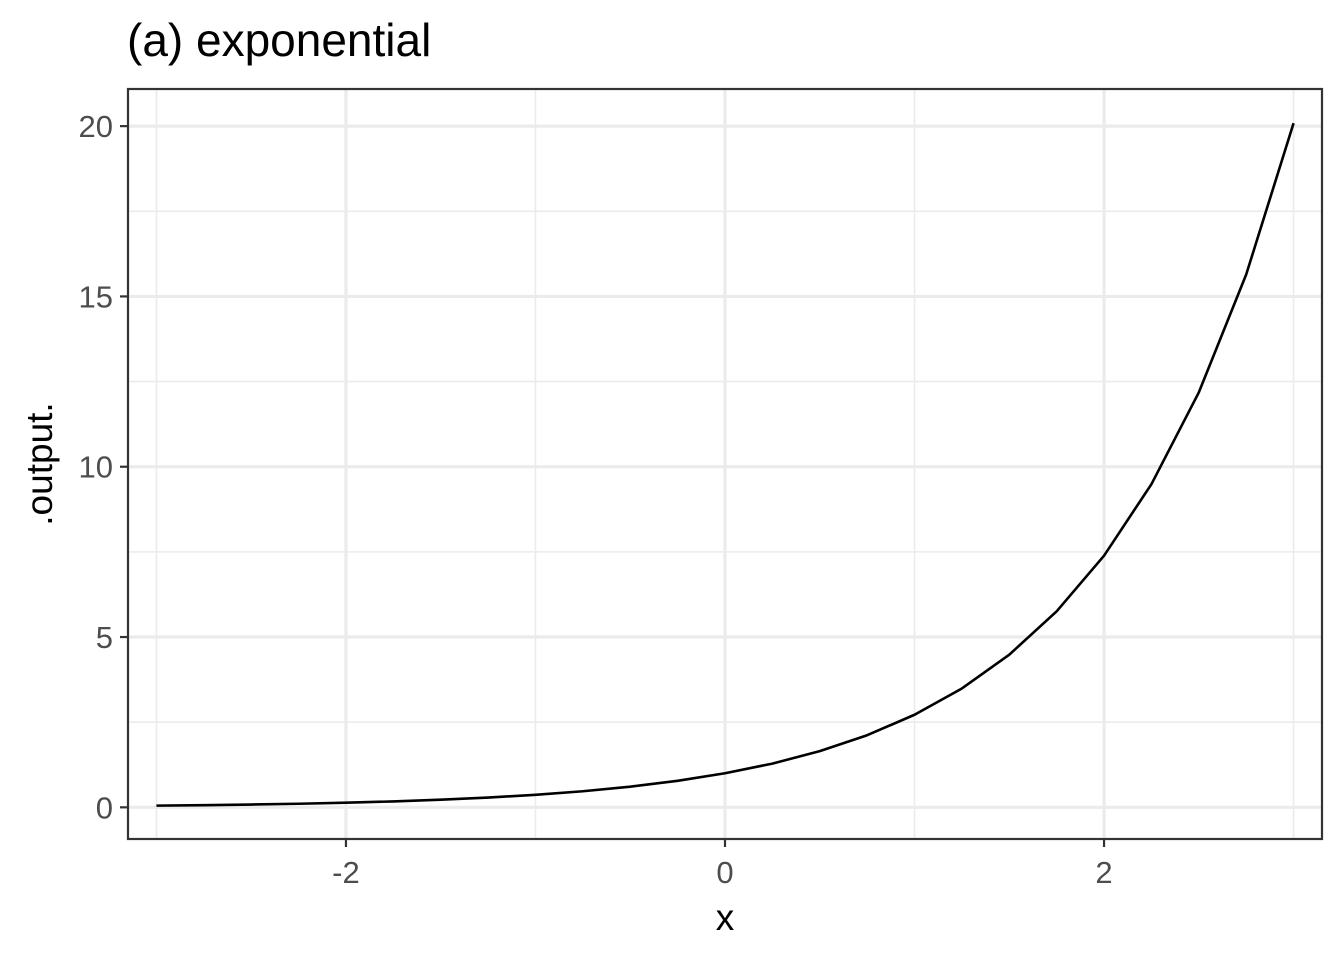 Image resolution: width=1344 pixels, height=960 pixels. I want to click on y-axis-title: .output., so click(39, 463).